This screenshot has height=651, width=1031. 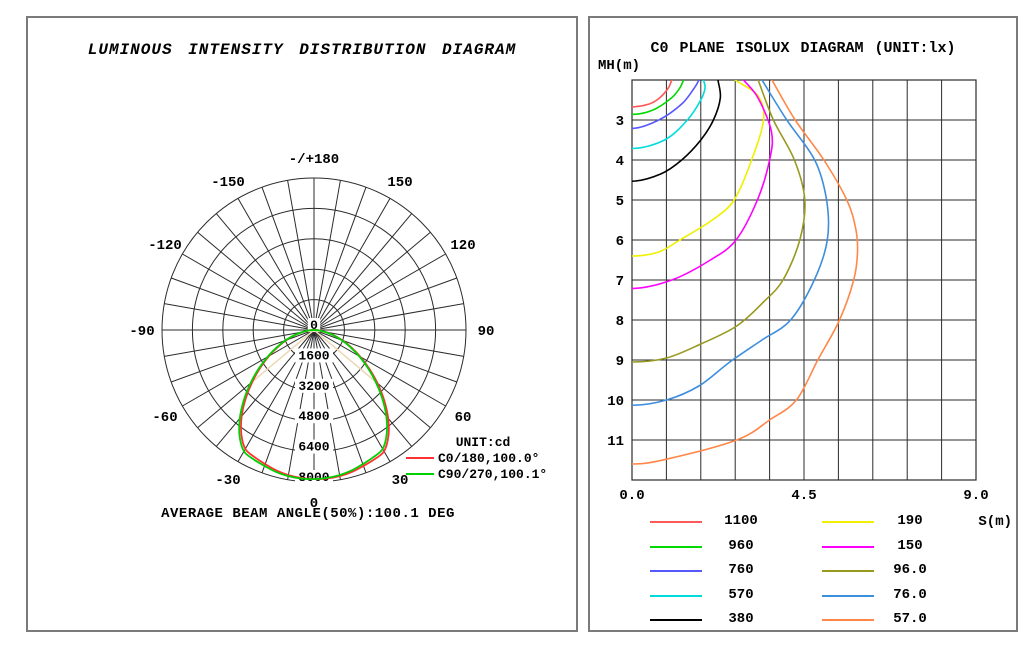 I want to click on ring-label-1600: 1600, so click(x=313, y=355).